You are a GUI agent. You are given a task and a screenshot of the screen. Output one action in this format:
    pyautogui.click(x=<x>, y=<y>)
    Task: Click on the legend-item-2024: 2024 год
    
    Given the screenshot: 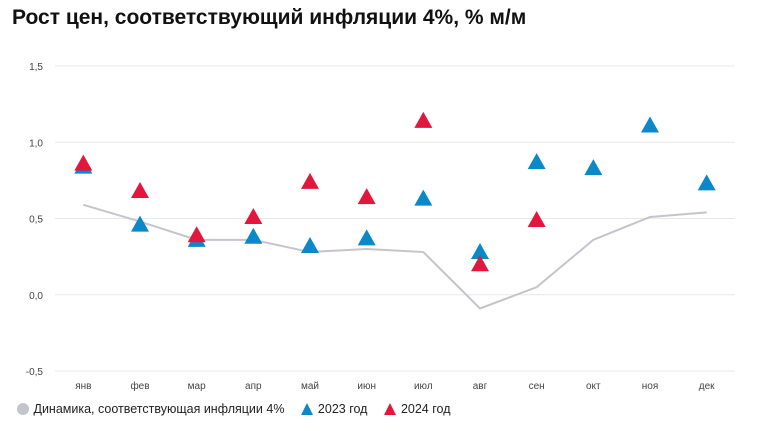 What is the action you would take?
    pyautogui.click(x=417, y=409)
    